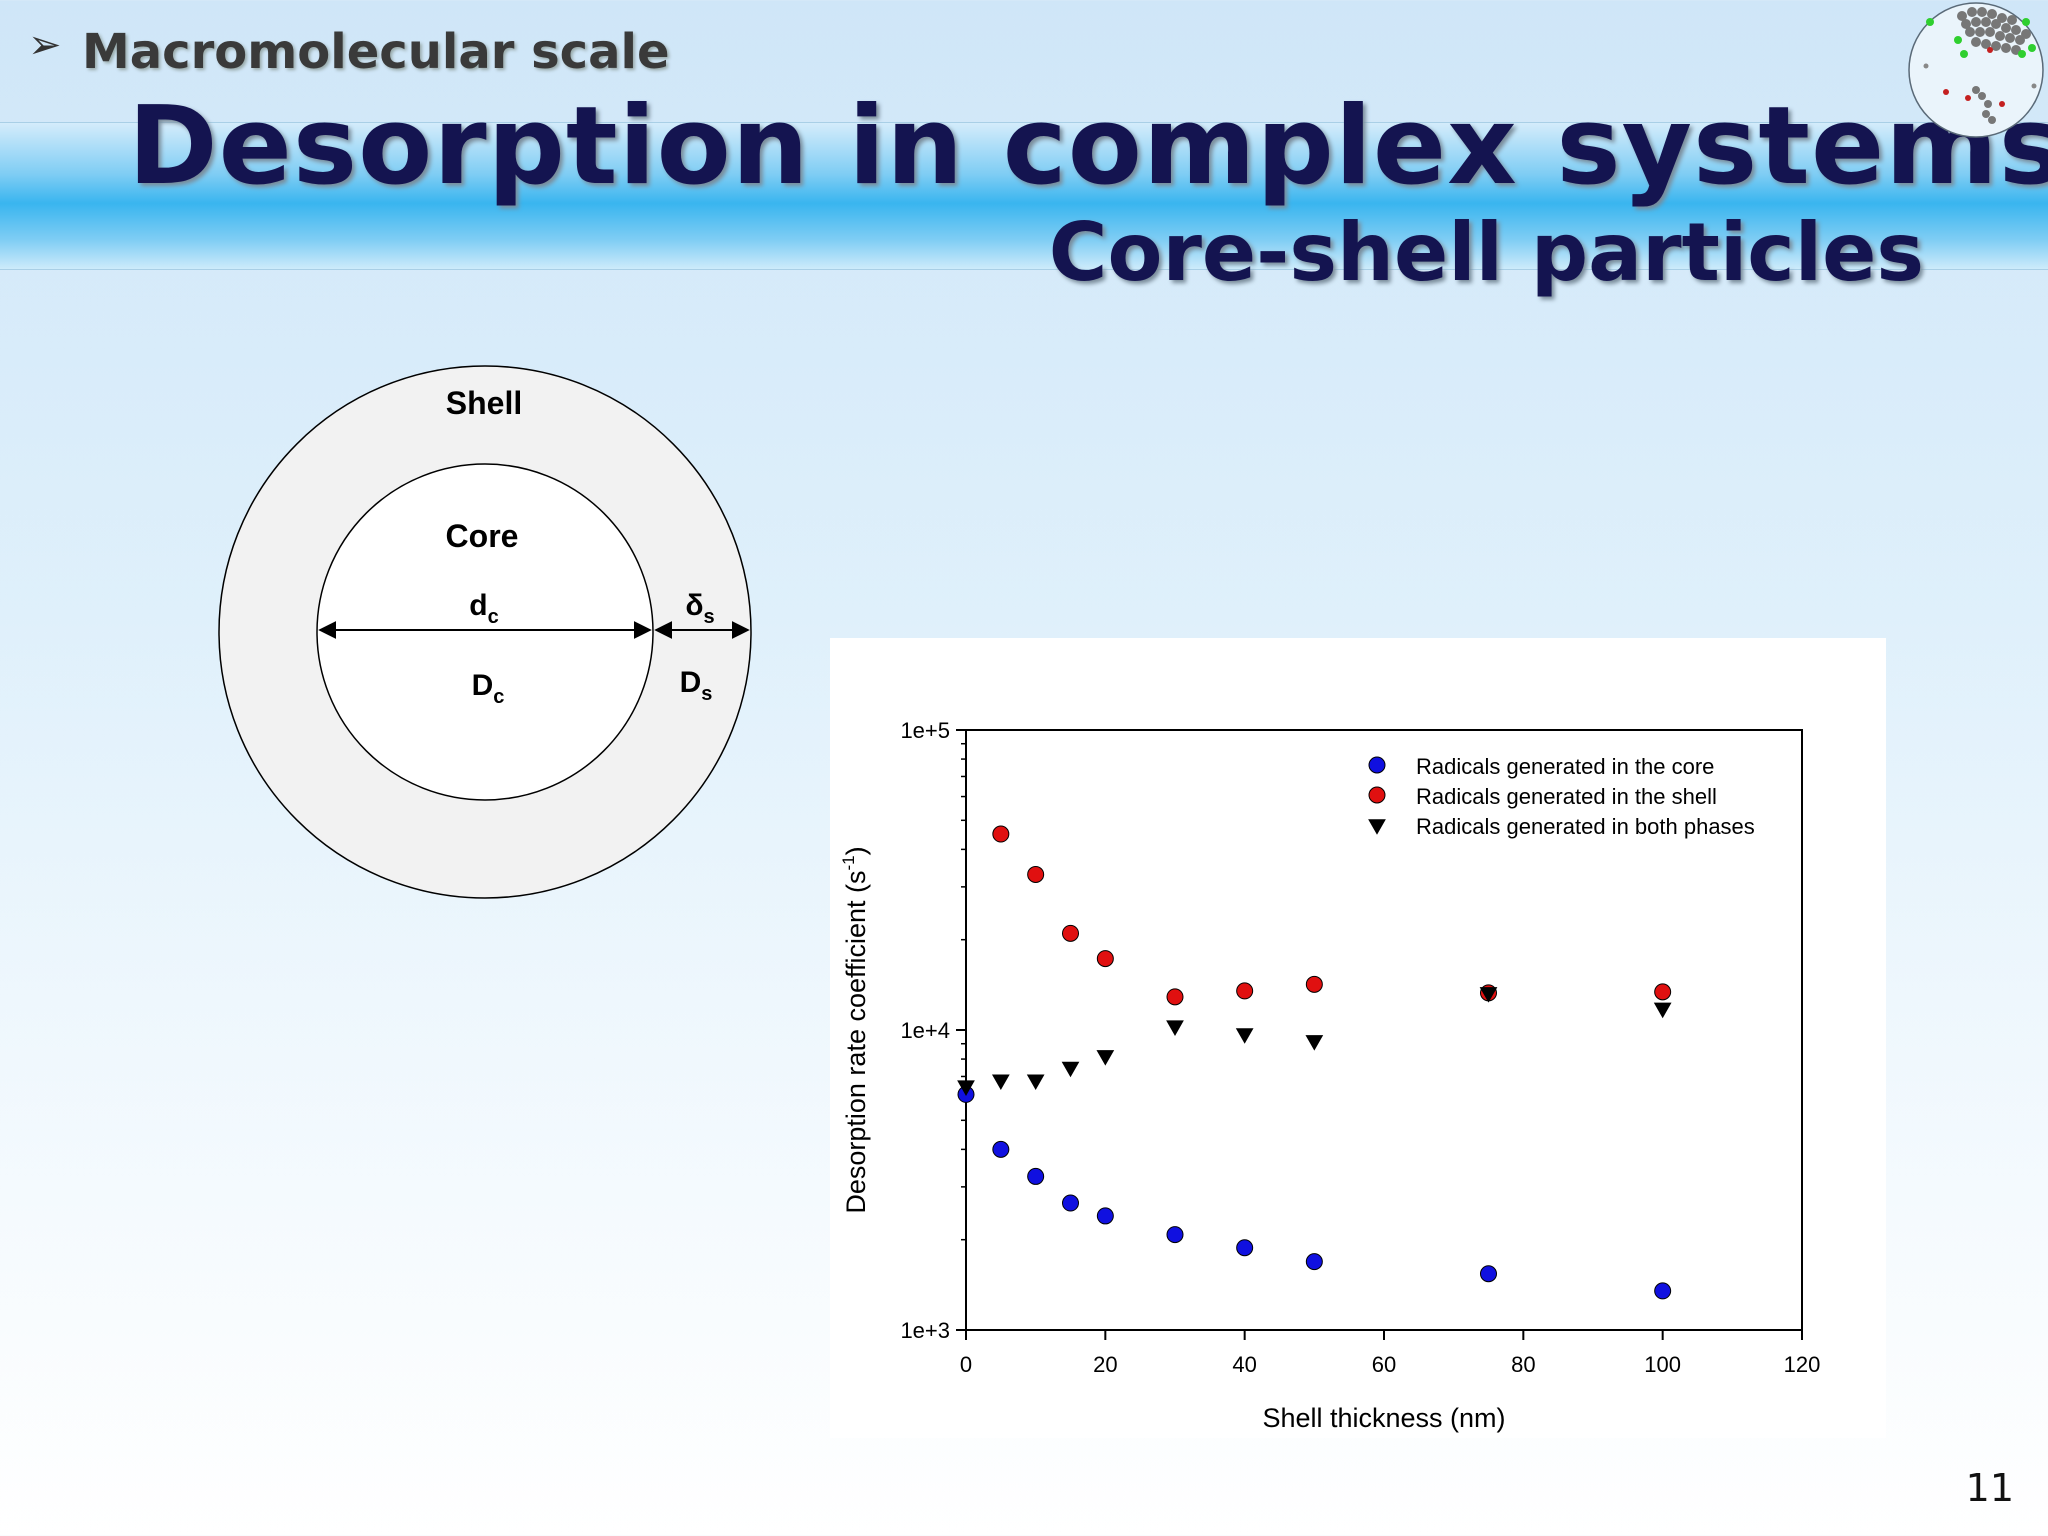 This screenshot has height=1536, width=2048. Describe the element at coordinates (1486, 252) in the screenshot. I see `slide-subtitle: Core-shell particles` at that location.